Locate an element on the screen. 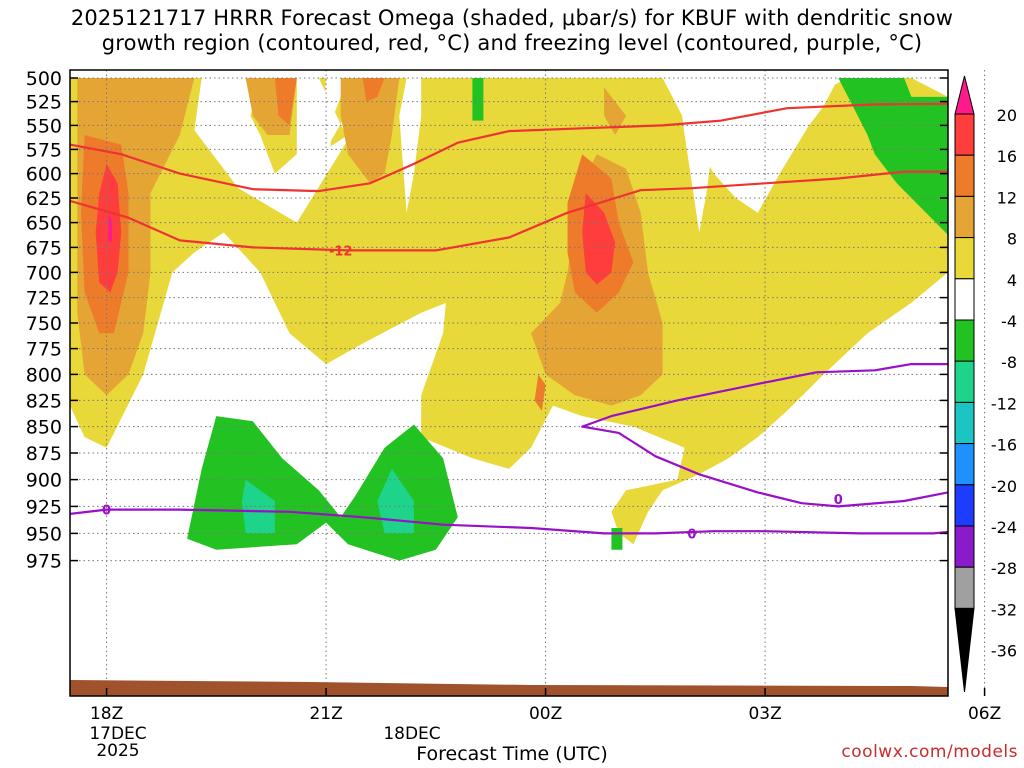 The image size is (1024, 768). date-label-17dec: 17DEC 2025 is located at coordinates (118, 742).